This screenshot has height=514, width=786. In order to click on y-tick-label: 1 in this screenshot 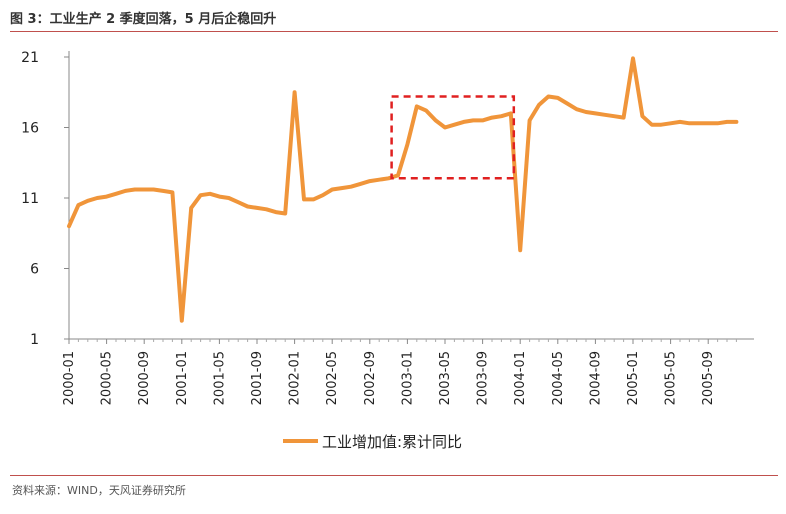, I will do `click(34, 340)`.